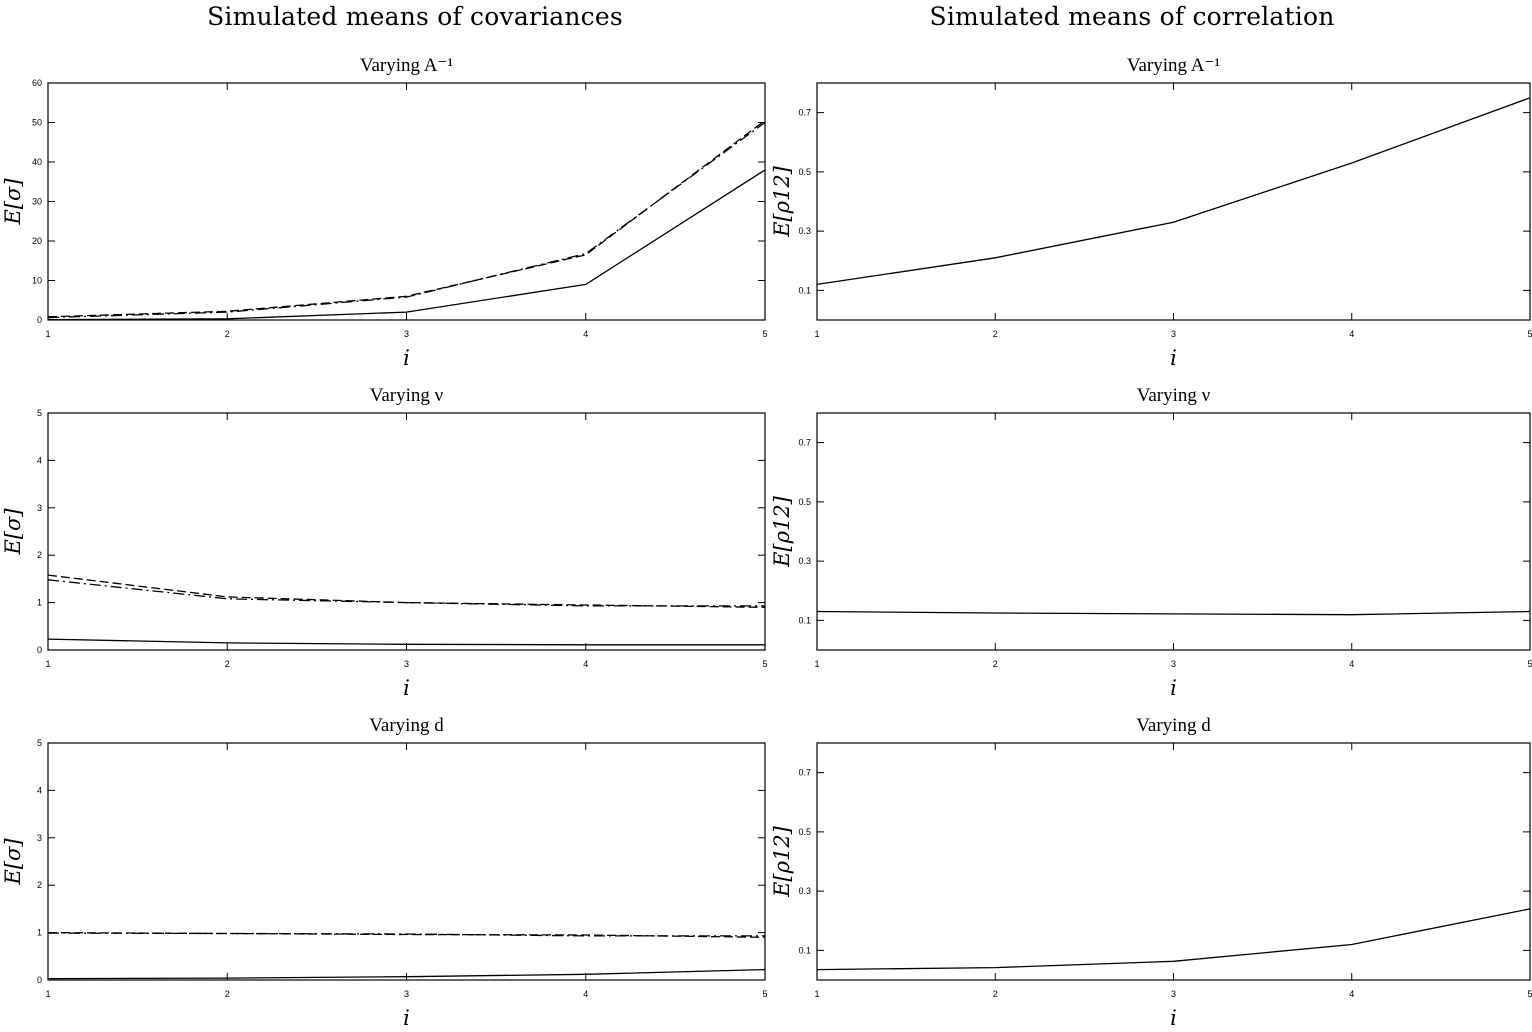  I want to click on panel-title: Varying d, so click(406, 725).